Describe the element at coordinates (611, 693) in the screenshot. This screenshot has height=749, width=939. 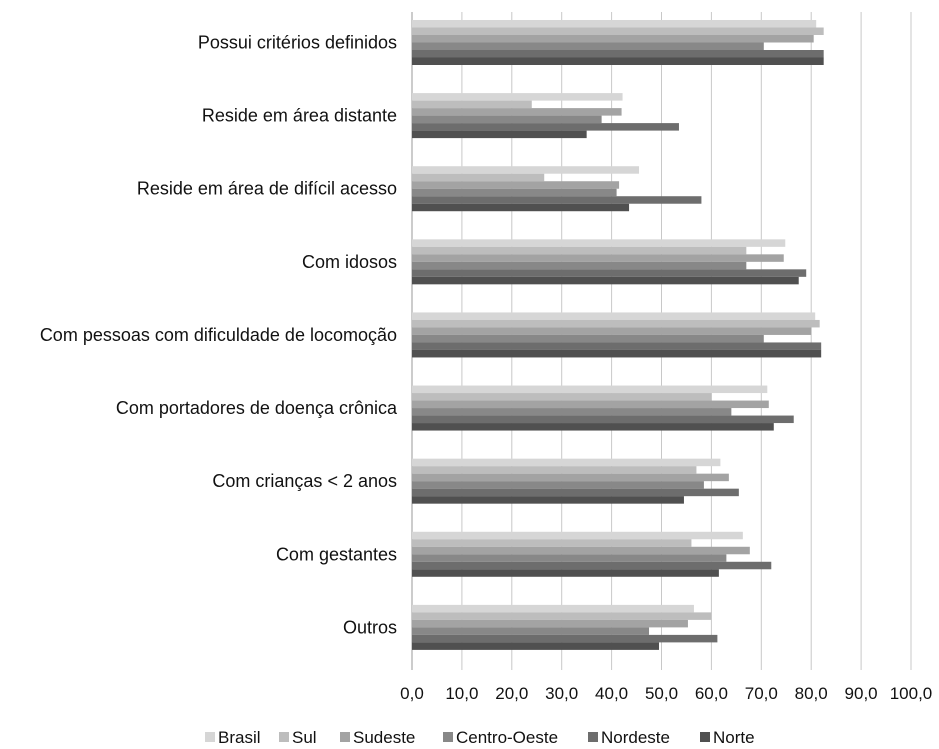
I see `x-tick-label: 40,0` at that location.